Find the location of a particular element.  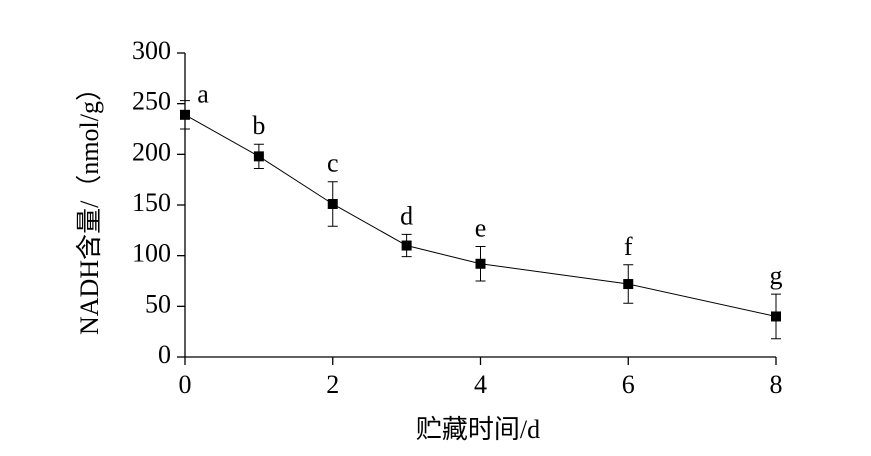

point-label: f is located at coordinates (628, 246).